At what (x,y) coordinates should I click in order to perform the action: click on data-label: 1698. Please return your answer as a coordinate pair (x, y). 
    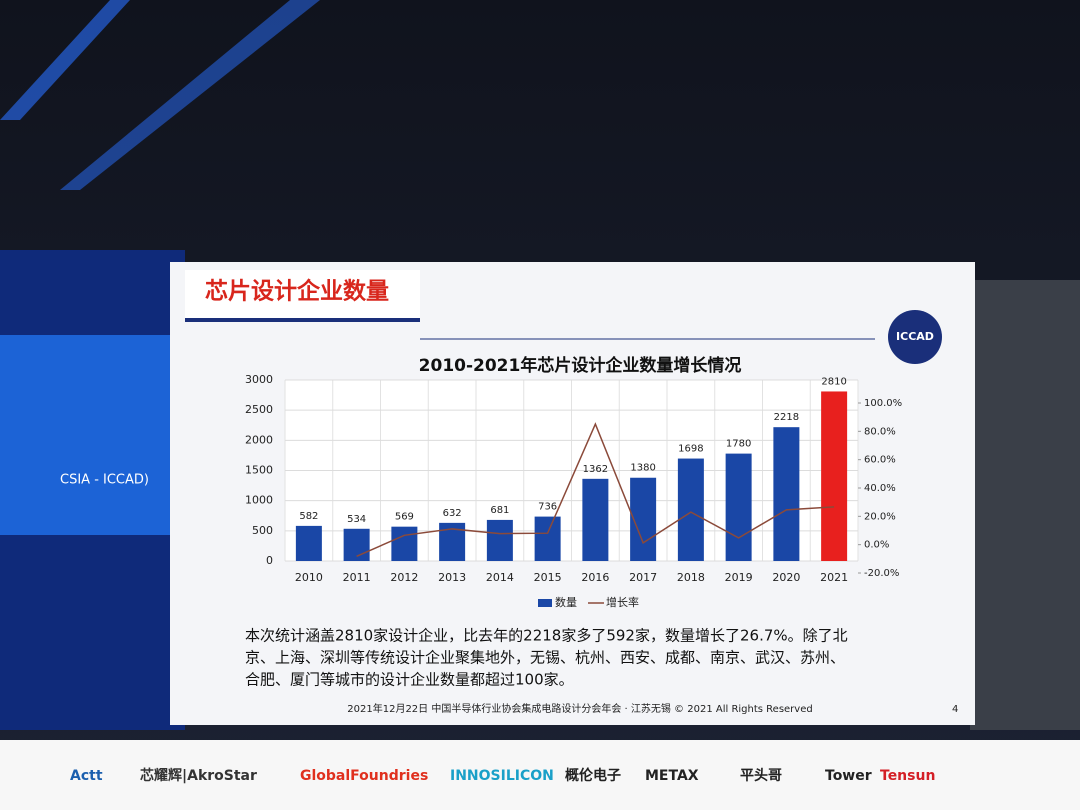
    Looking at the image, I should click on (690, 449).